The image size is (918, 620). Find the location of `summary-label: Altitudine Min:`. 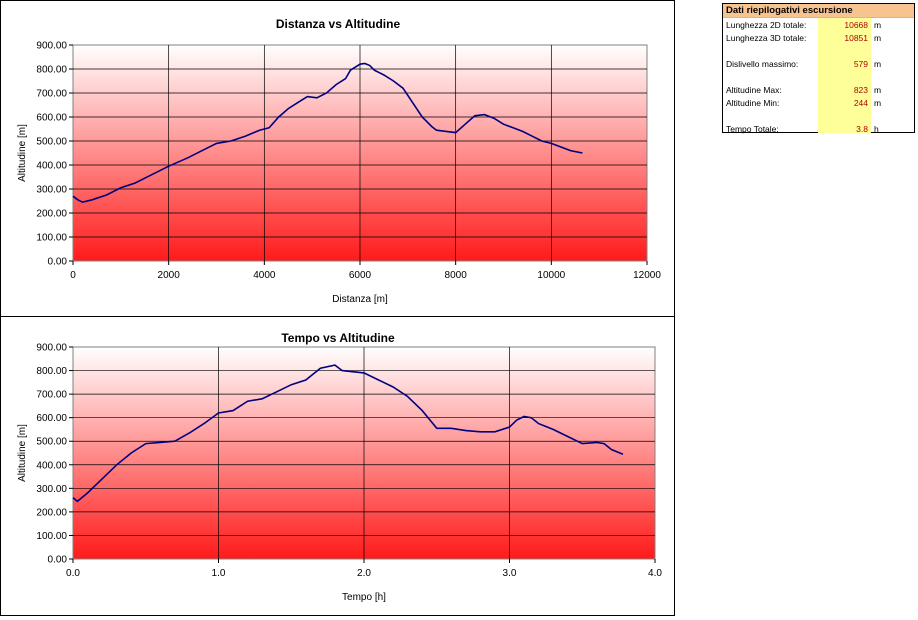

summary-label: Altitudine Min: is located at coordinates (753, 103).